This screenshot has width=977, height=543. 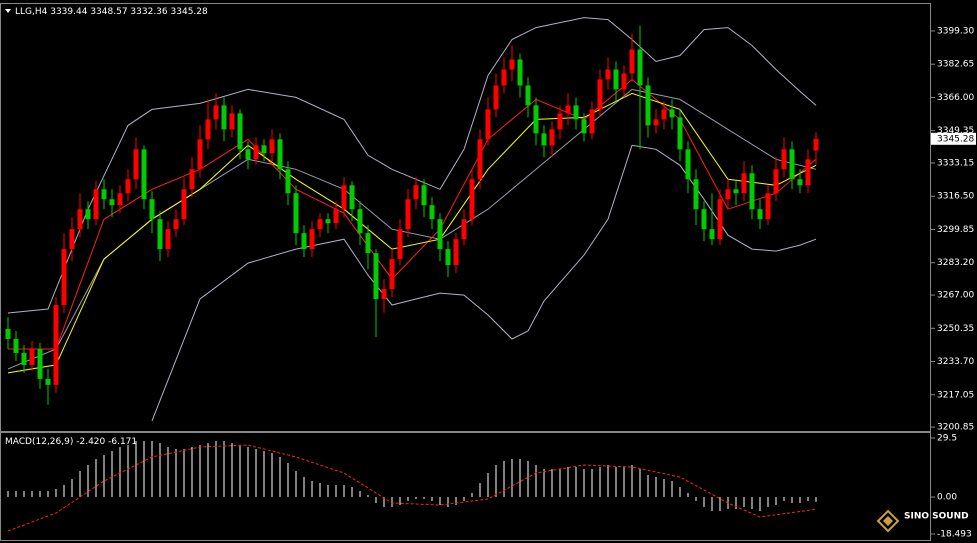 I want to click on header-arrow, so click(x=8, y=11).